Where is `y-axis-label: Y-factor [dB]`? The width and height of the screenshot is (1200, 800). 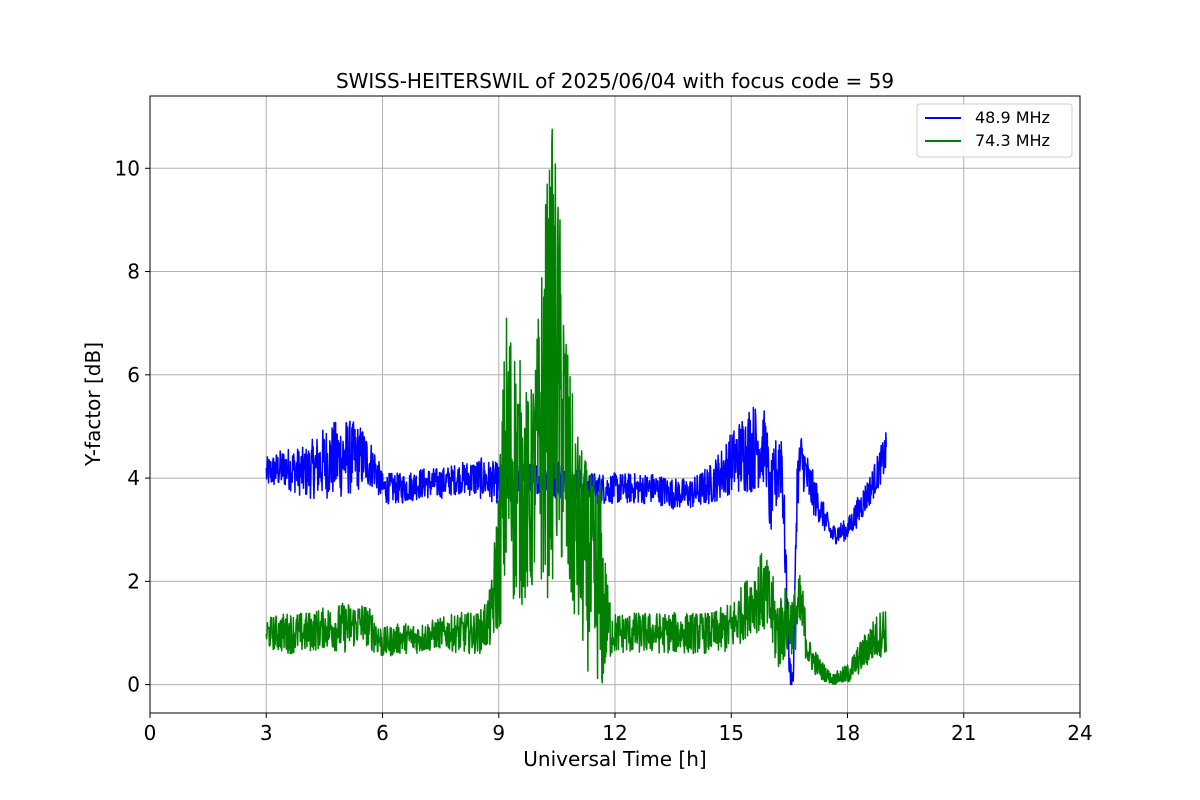 y-axis-label: Y-factor [dB] is located at coordinates (93, 404).